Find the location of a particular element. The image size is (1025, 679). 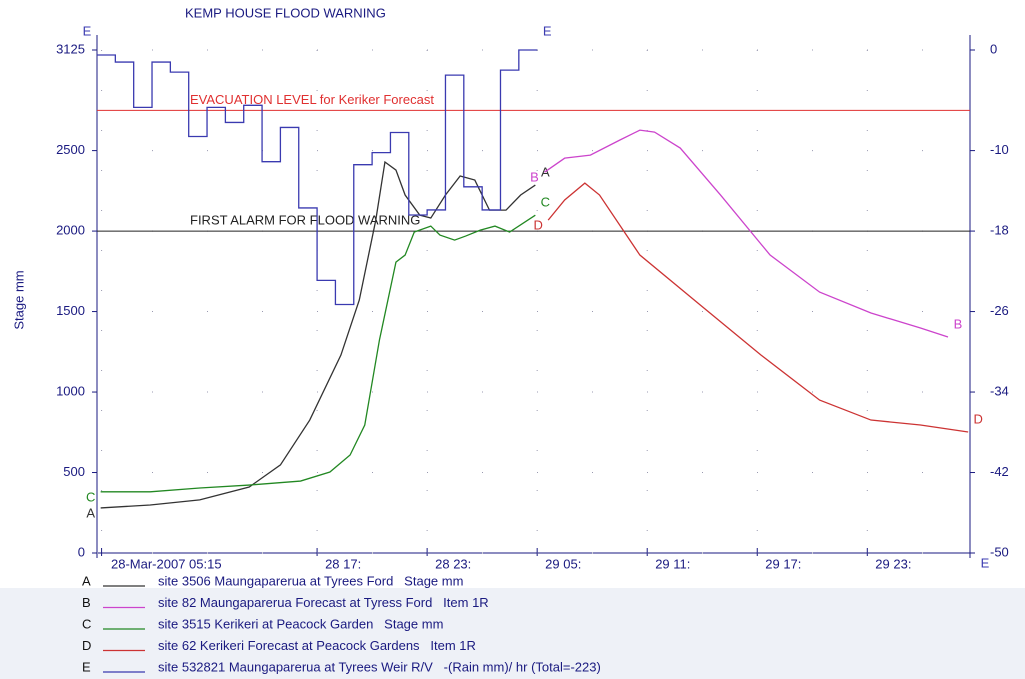

y-tick-label: 3125 is located at coordinates (70, 48).